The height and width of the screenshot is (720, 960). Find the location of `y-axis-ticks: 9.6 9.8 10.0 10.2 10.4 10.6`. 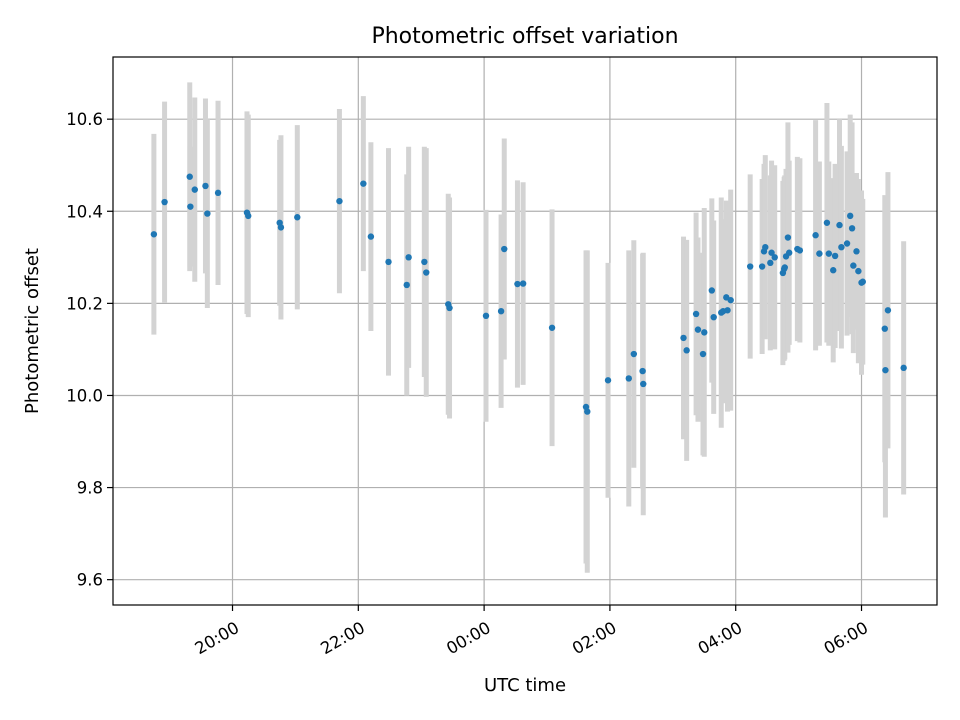

y-axis-ticks: 9.6 9.8 10.0 10.2 10.4 10.6 is located at coordinates (89, 350).